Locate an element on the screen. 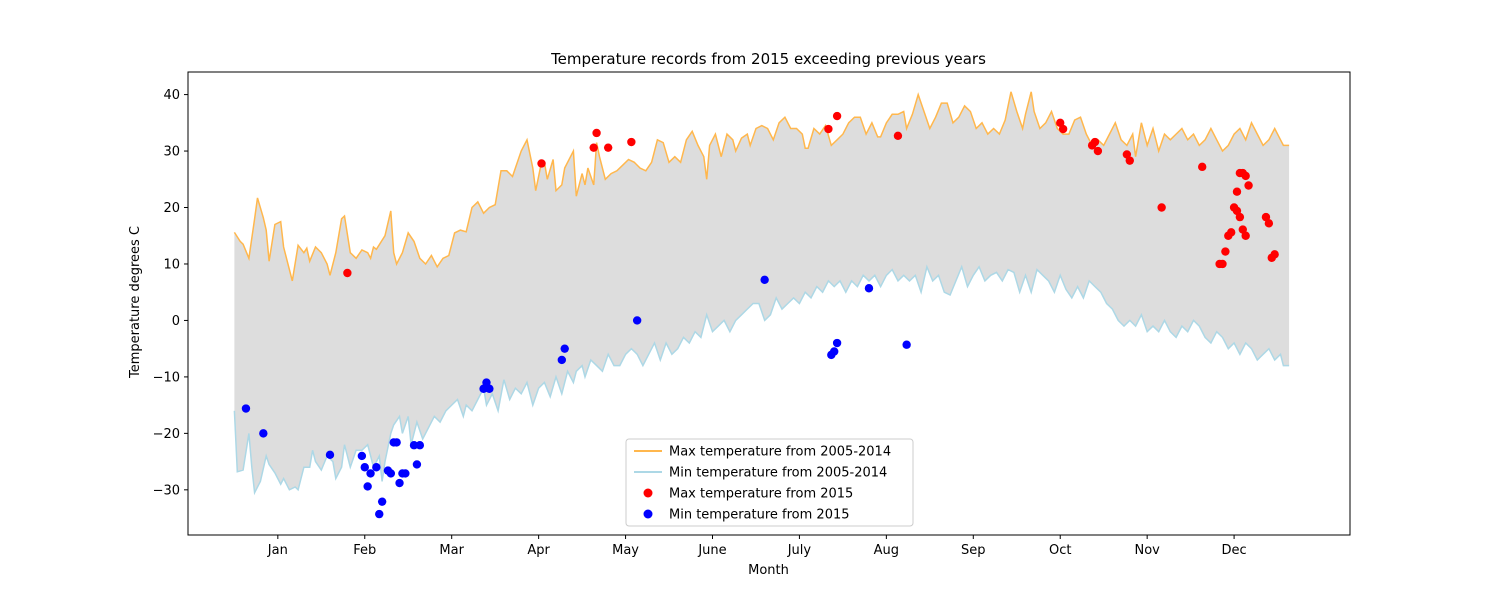 This screenshot has width=1500, height=600. y-tick-label: 40 is located at coordinates (171, 95).